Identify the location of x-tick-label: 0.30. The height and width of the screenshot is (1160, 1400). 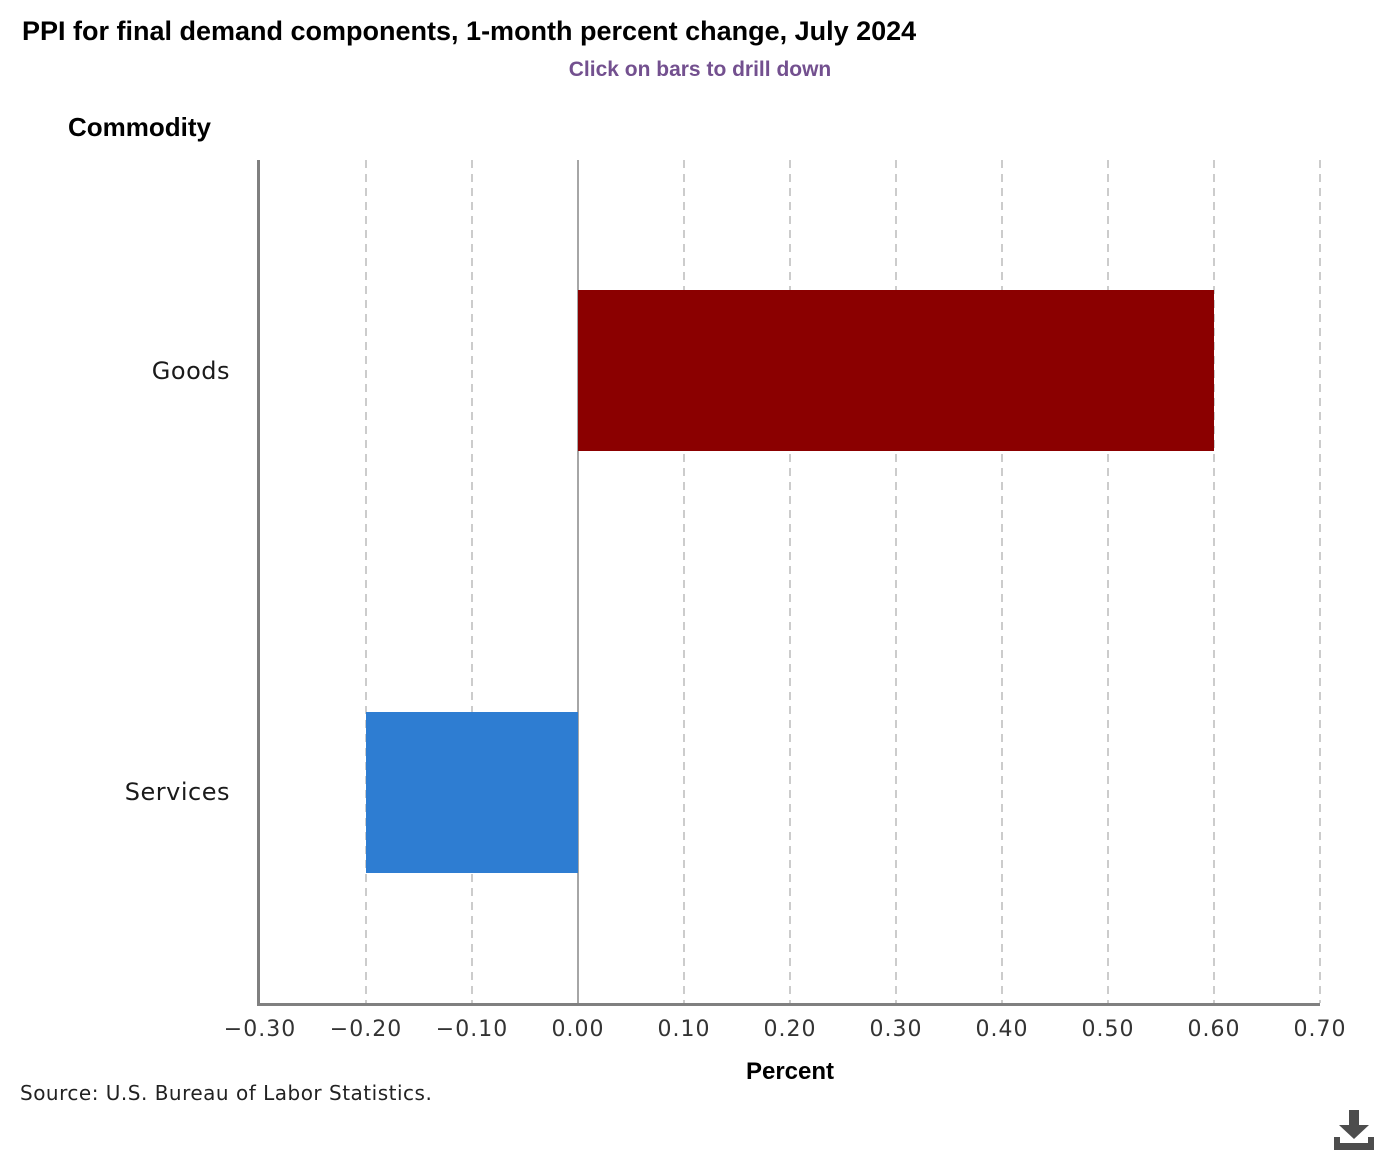
(896, 1029).